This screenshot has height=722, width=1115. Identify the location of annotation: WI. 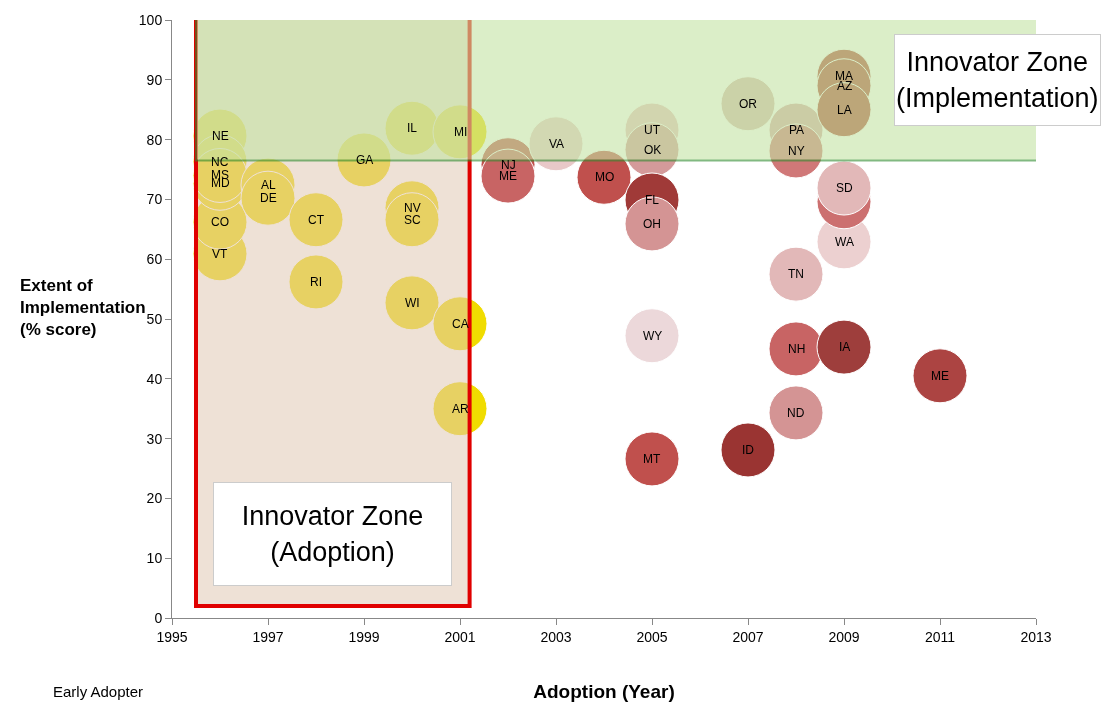
(412, 303).